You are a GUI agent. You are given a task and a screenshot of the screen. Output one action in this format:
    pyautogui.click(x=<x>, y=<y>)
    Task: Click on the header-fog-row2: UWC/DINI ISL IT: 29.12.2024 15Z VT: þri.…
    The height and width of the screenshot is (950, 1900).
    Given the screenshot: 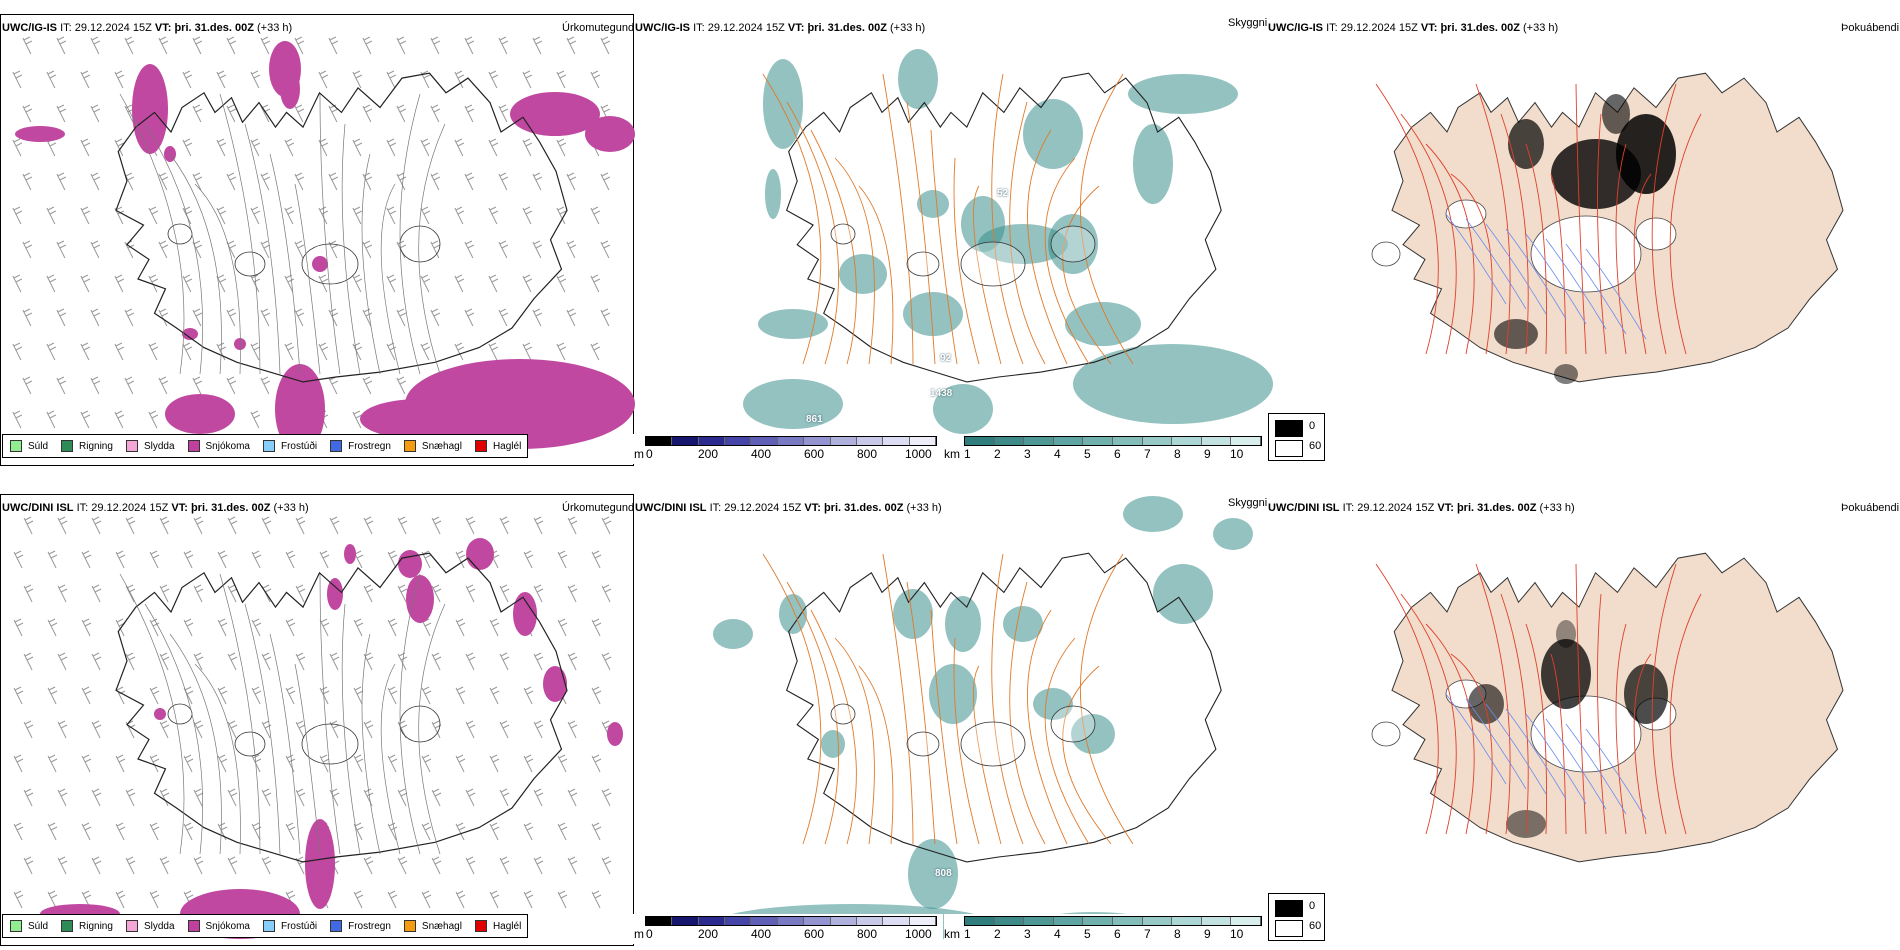 What is the action you would take?
    pyautogui.click(x=1421, y=508)
    